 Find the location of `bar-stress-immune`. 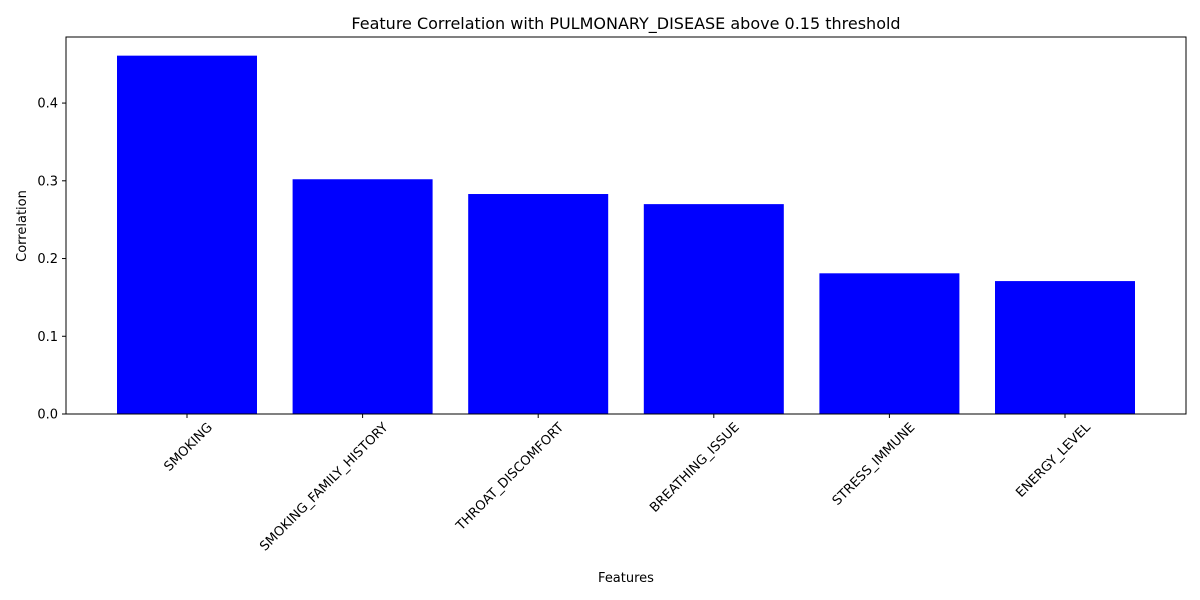

bar-stress-immune is located at coordinates (889, 343).